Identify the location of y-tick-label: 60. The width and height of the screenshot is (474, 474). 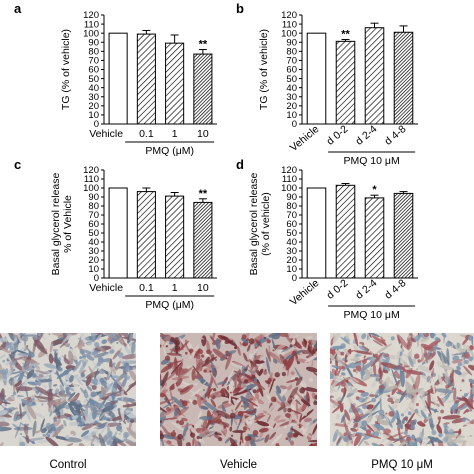
(291, 70).